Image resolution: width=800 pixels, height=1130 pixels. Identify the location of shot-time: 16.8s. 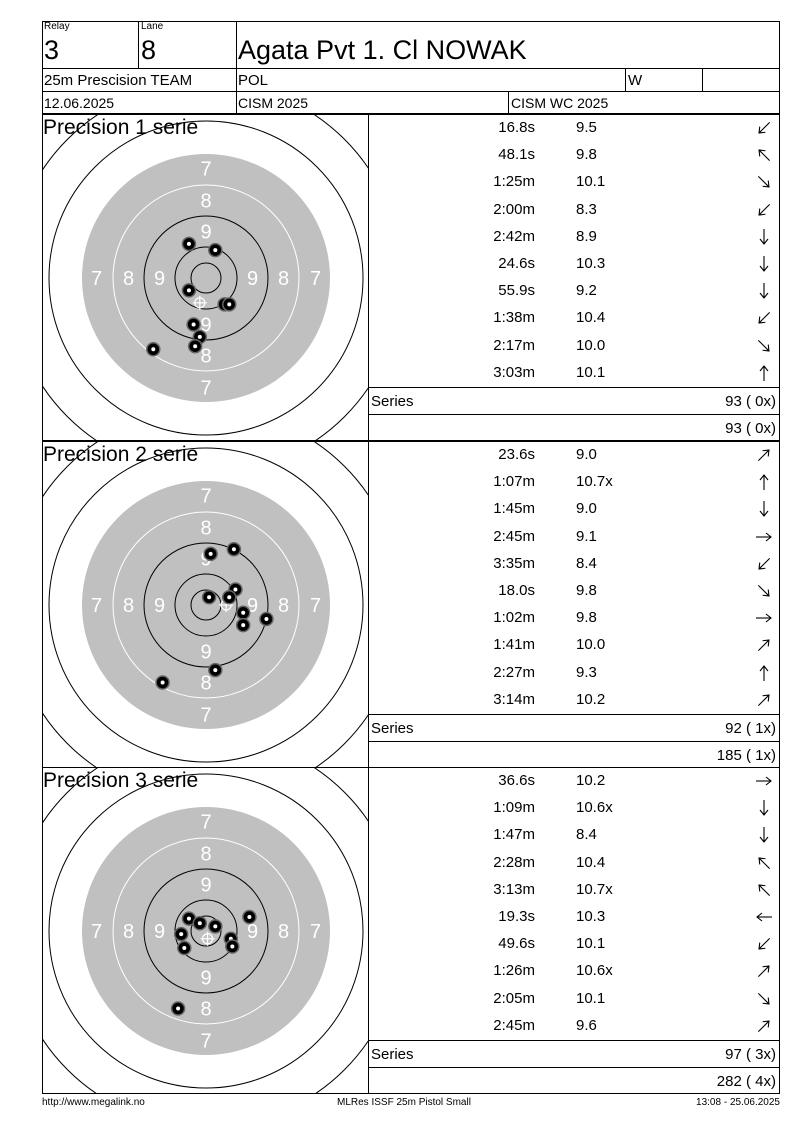
(516, 127).